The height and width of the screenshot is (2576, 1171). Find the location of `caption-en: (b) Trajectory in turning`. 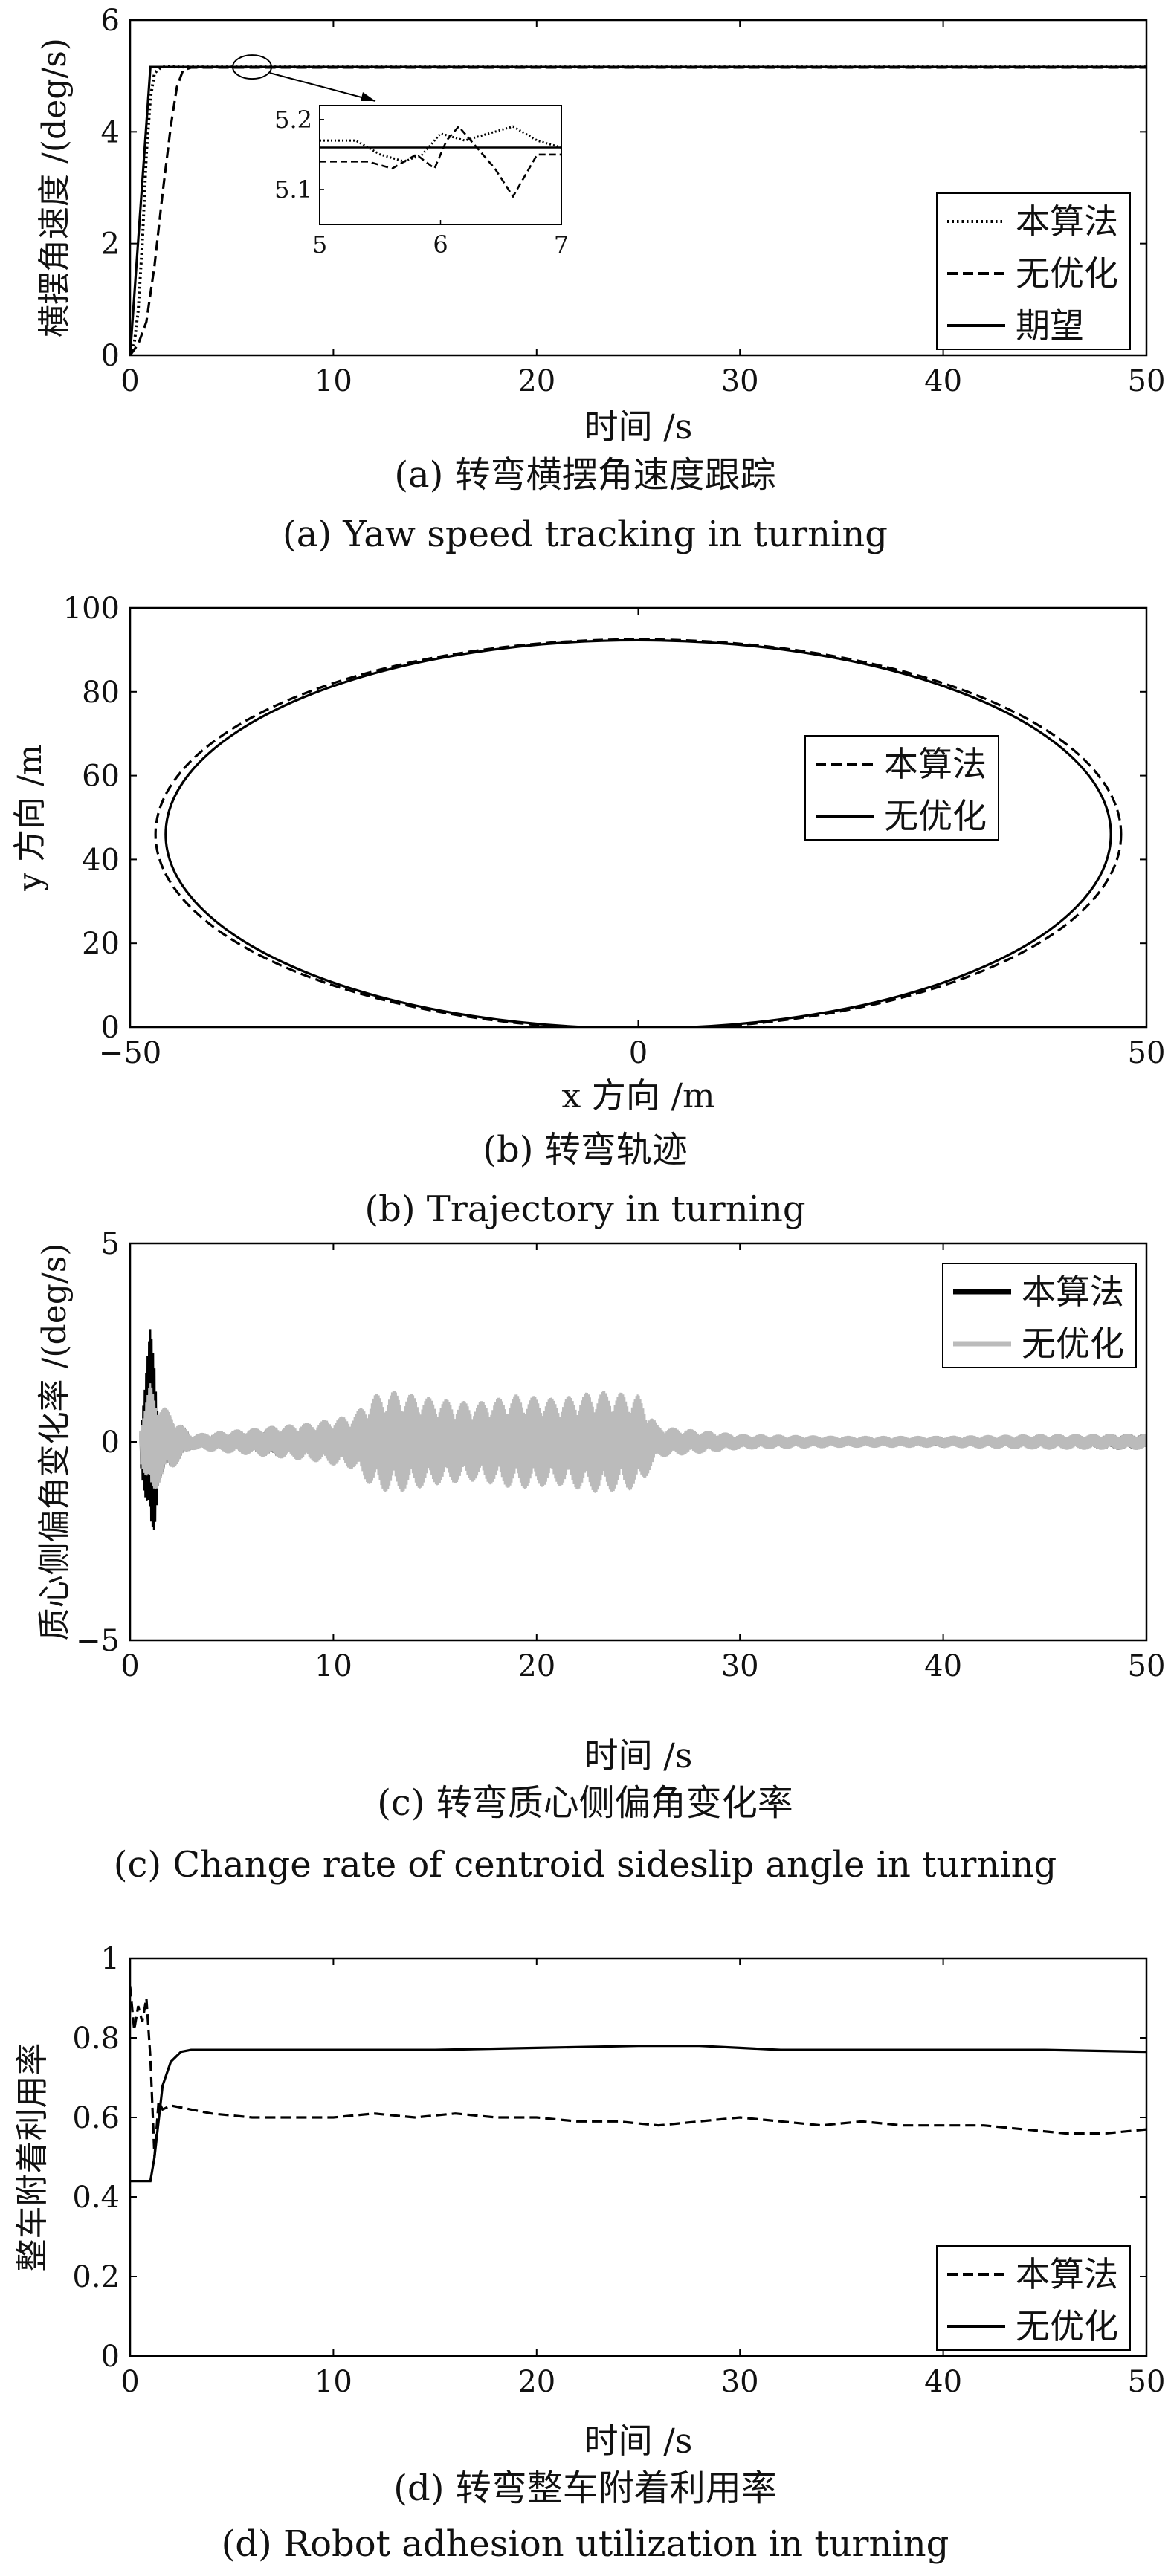

caption-en: (b) Trajectory in turning is located at coordinates (584, 1209).